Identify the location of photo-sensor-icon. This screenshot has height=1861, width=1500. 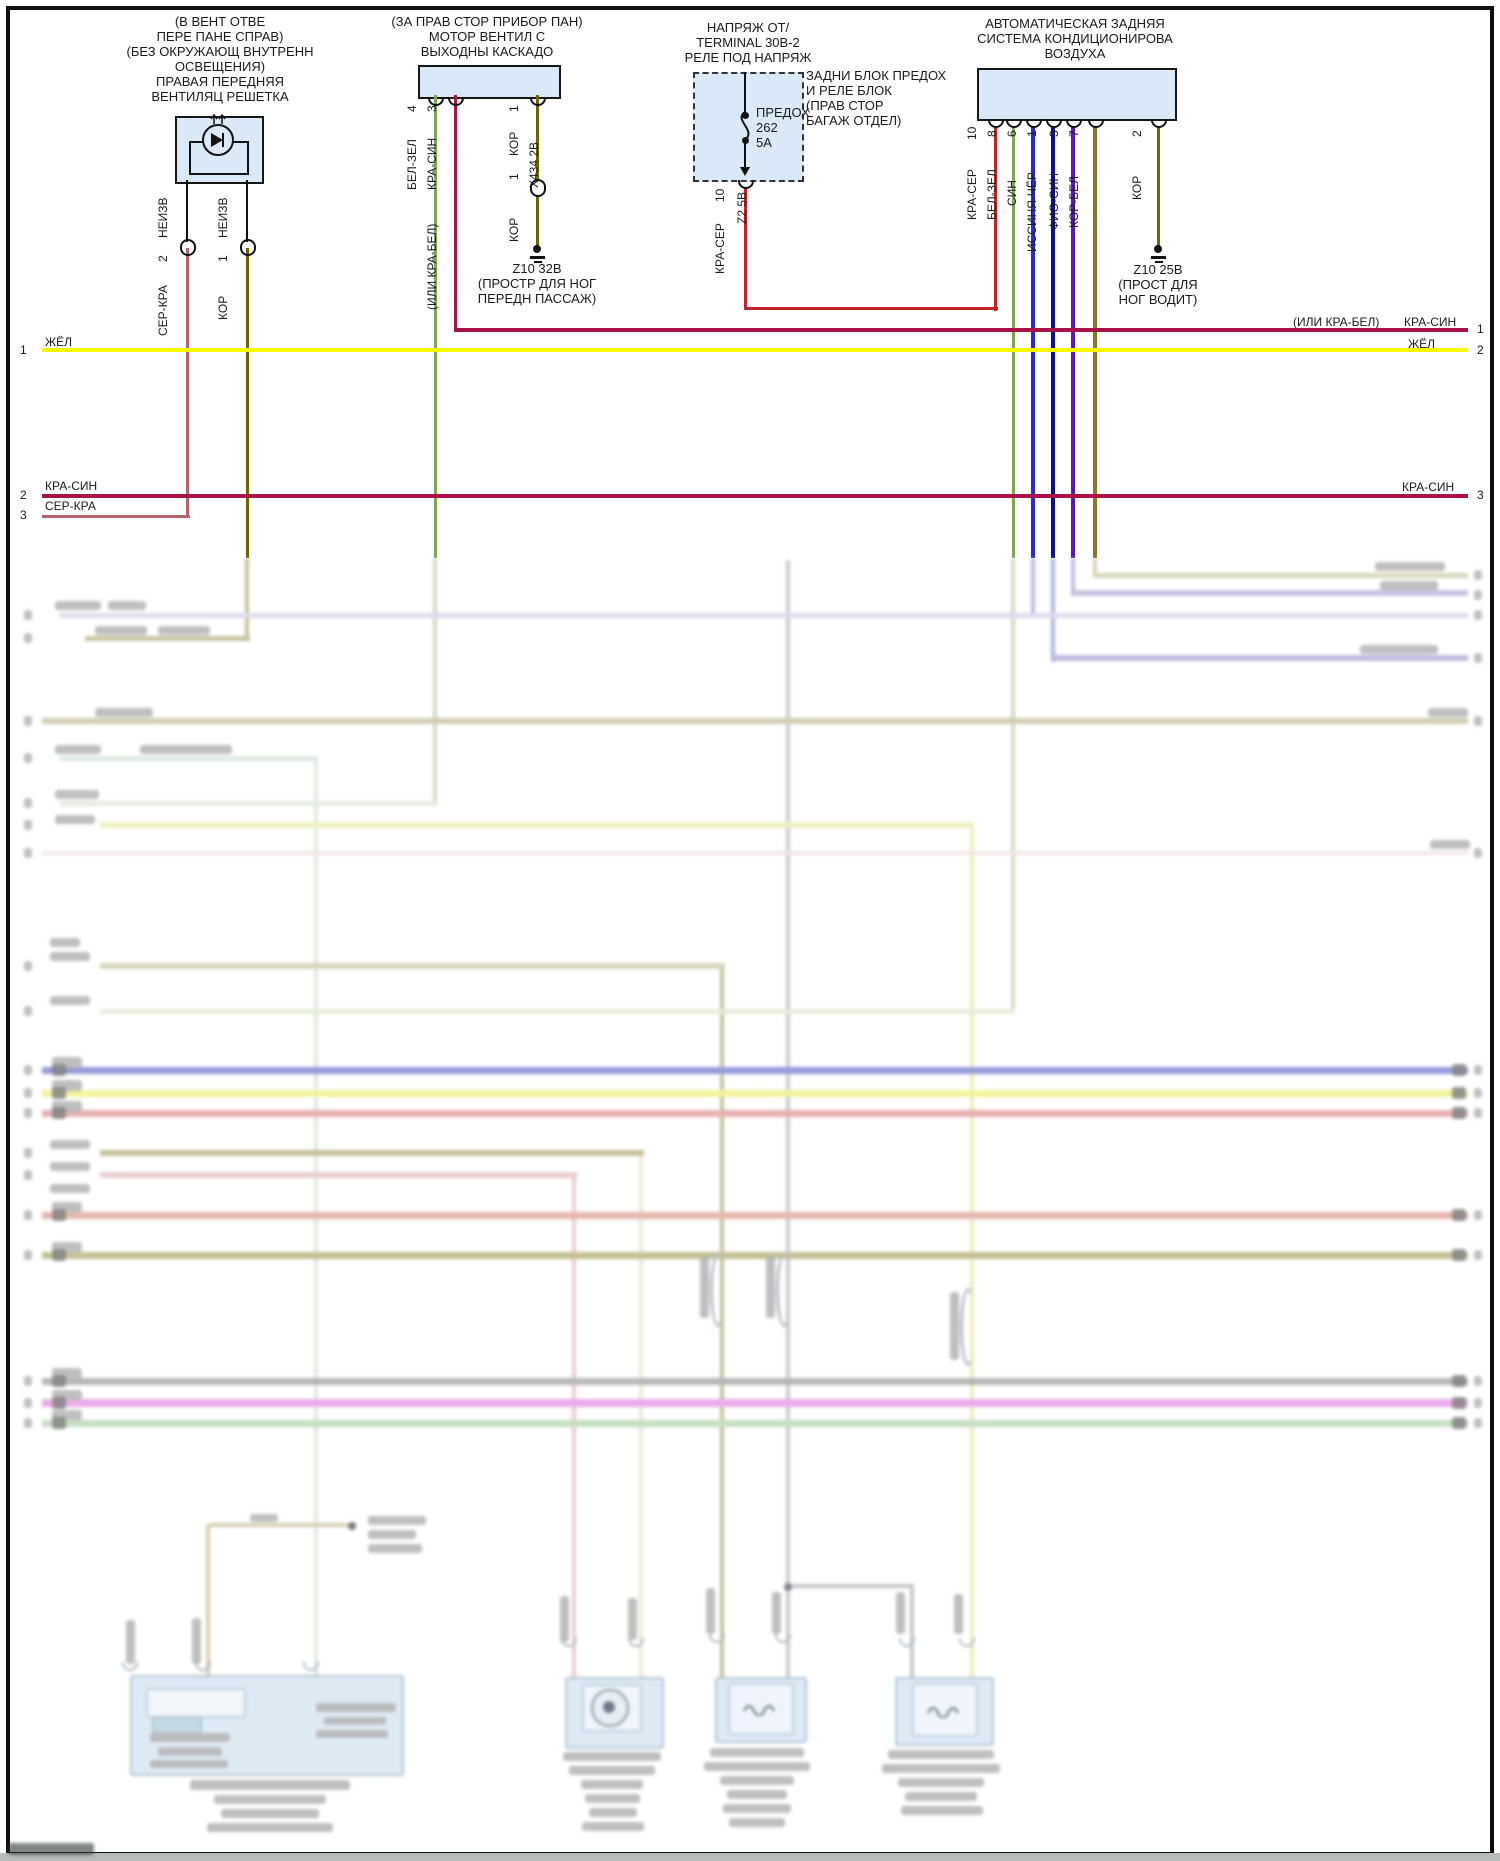
(219, 144).